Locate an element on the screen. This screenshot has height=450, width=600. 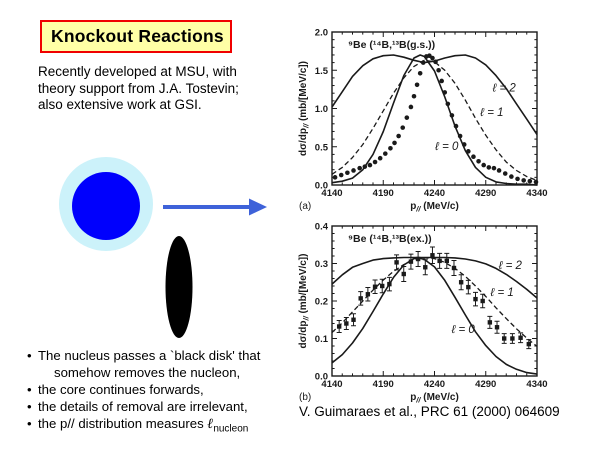
panel-label: (a) is located at coordinates (305, 206).